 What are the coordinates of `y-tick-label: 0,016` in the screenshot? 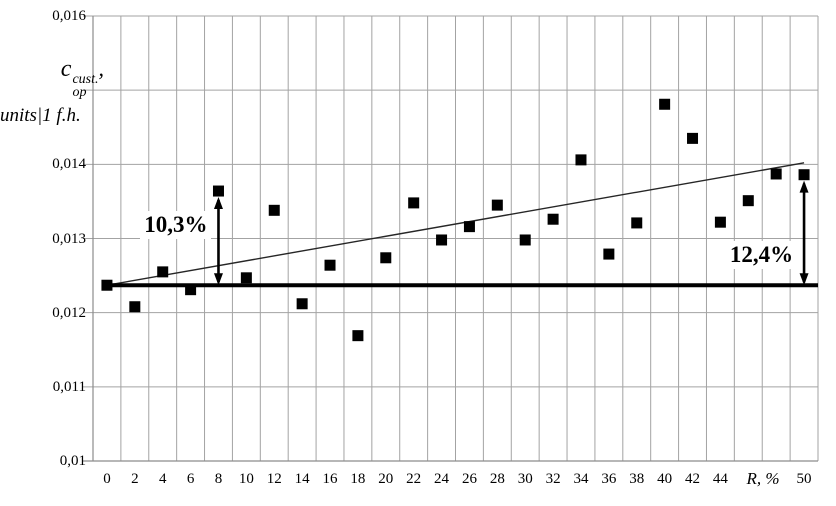 It's located at (69, 16).